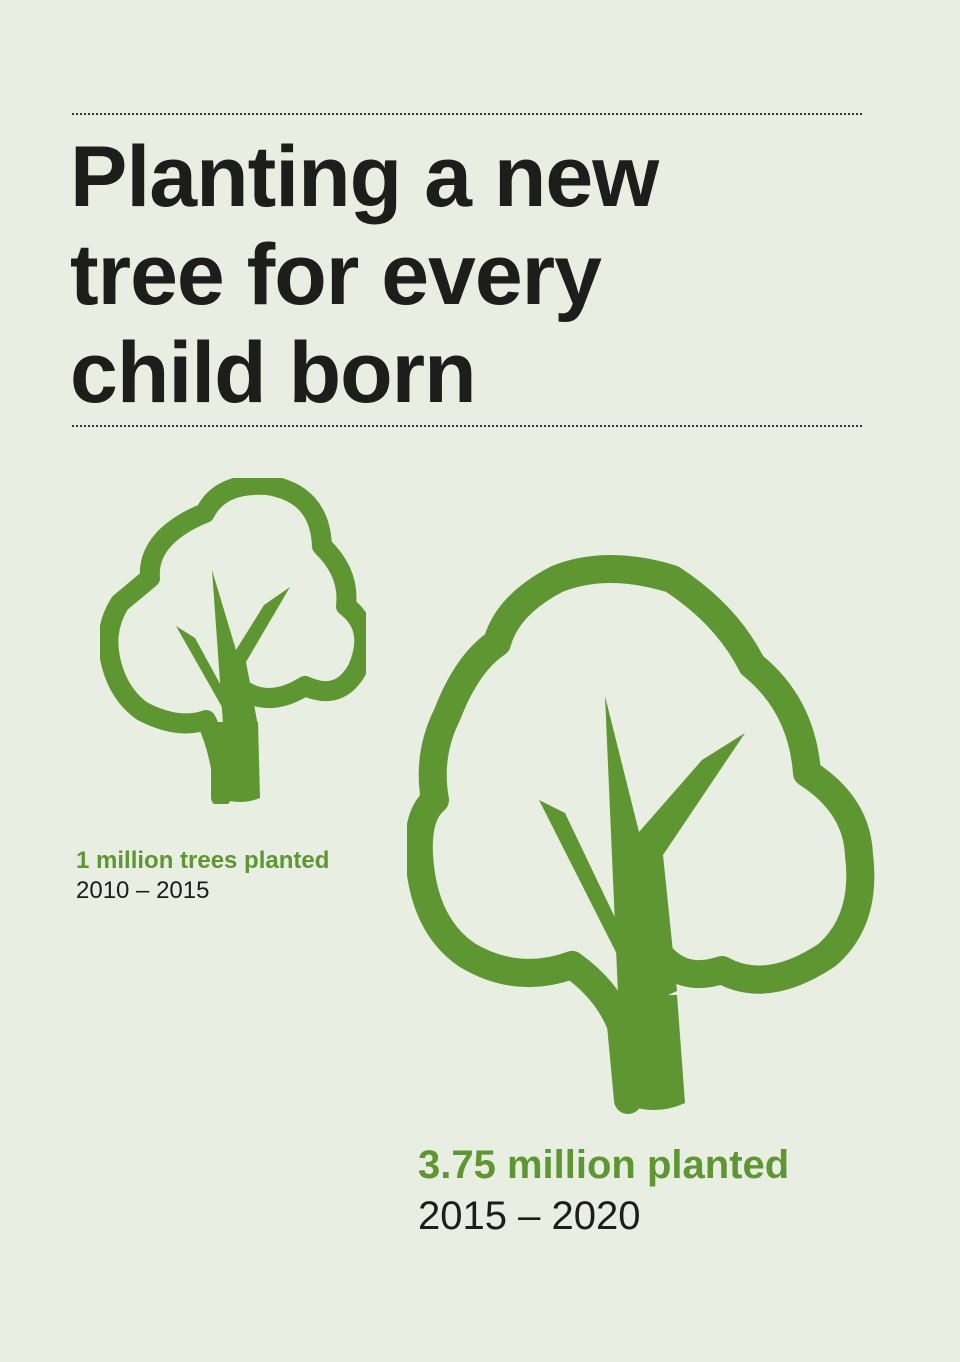 The image size is (960, 1362). I want to click on small-stat-amount: 1 million trees planted, so click(203, 860).